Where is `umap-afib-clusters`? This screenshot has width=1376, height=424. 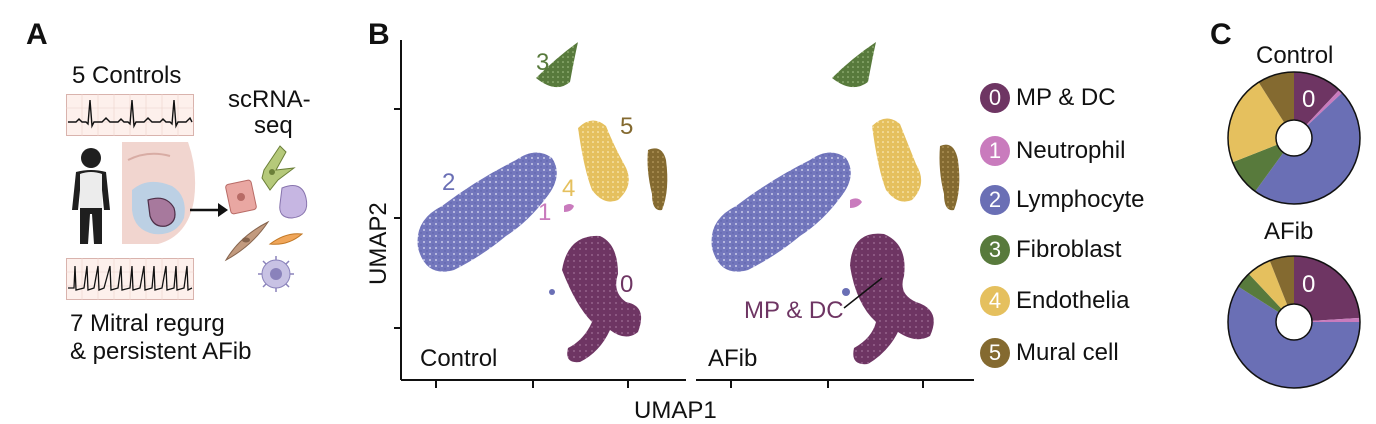 umap-afib-clusters is located at coordinates (835, 203).